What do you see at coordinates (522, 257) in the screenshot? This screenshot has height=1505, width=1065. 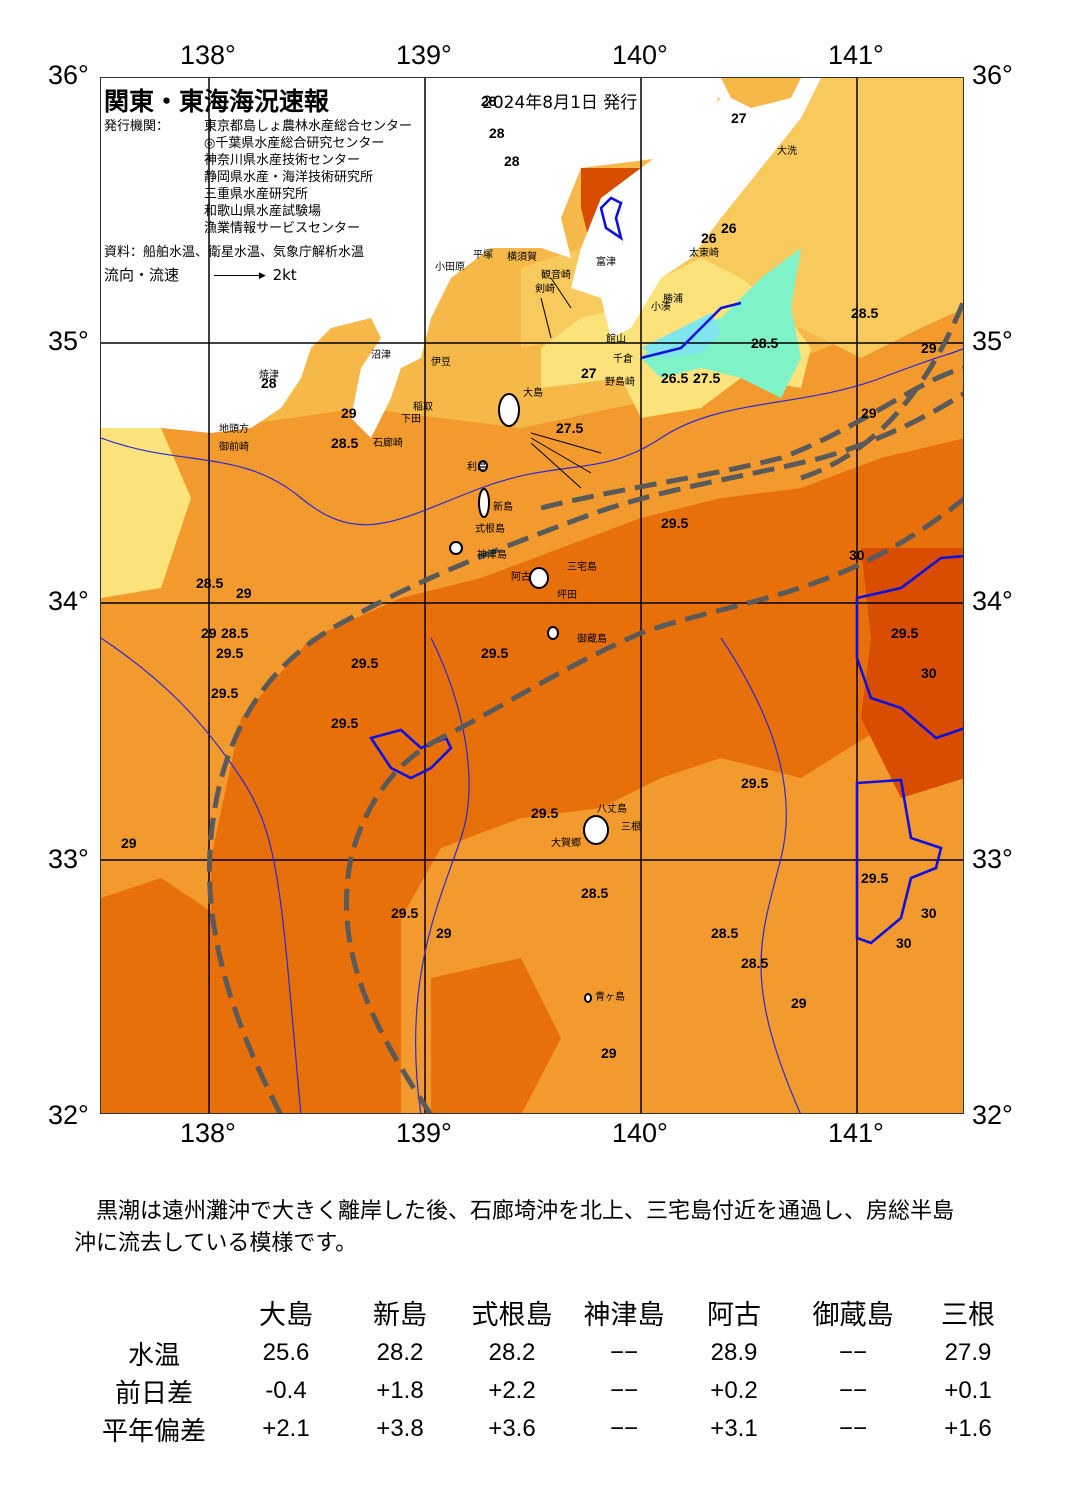 I see `place-yokosuka: 横須賀` at bounding box center [522, 257].